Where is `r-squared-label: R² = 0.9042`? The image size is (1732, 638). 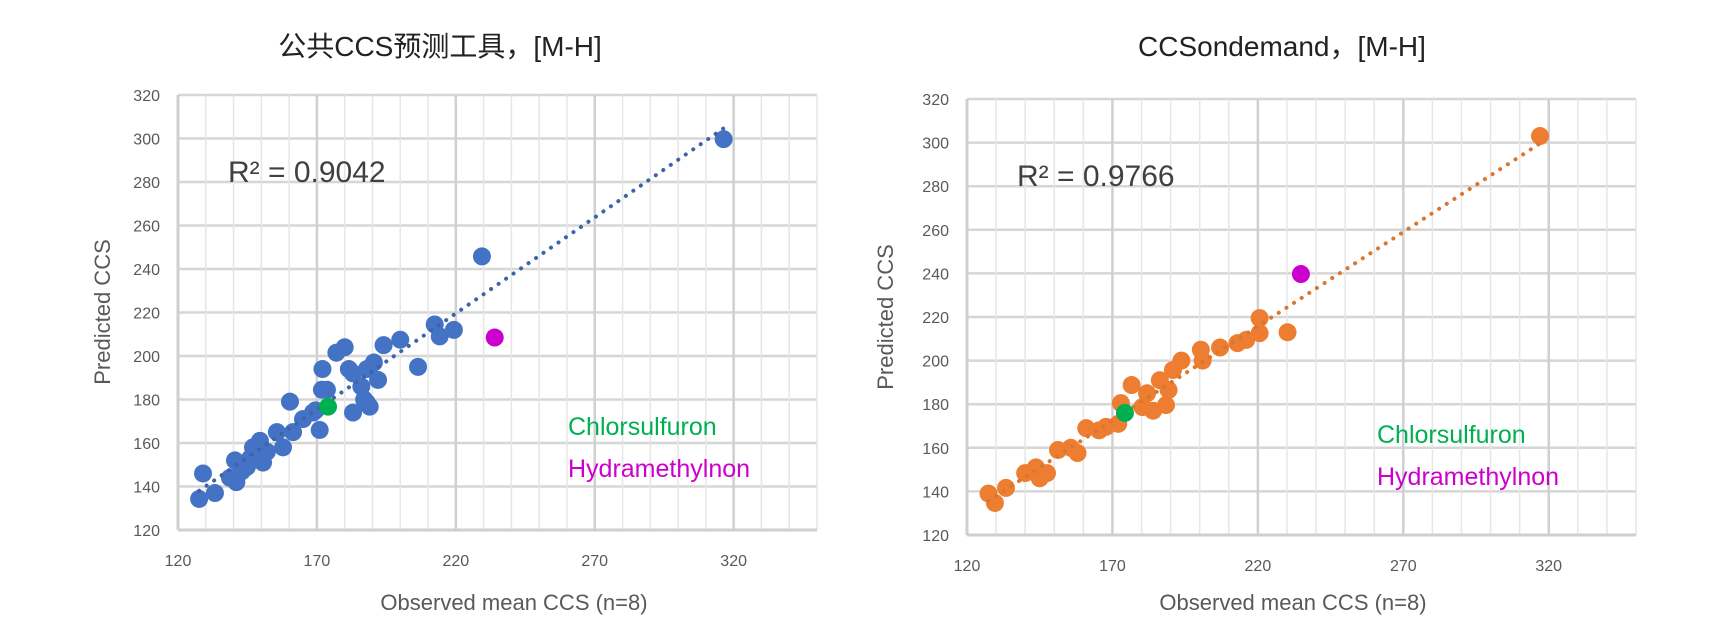 r-squared-label: R² = 0.9042 is located at coordinates (307, 172).